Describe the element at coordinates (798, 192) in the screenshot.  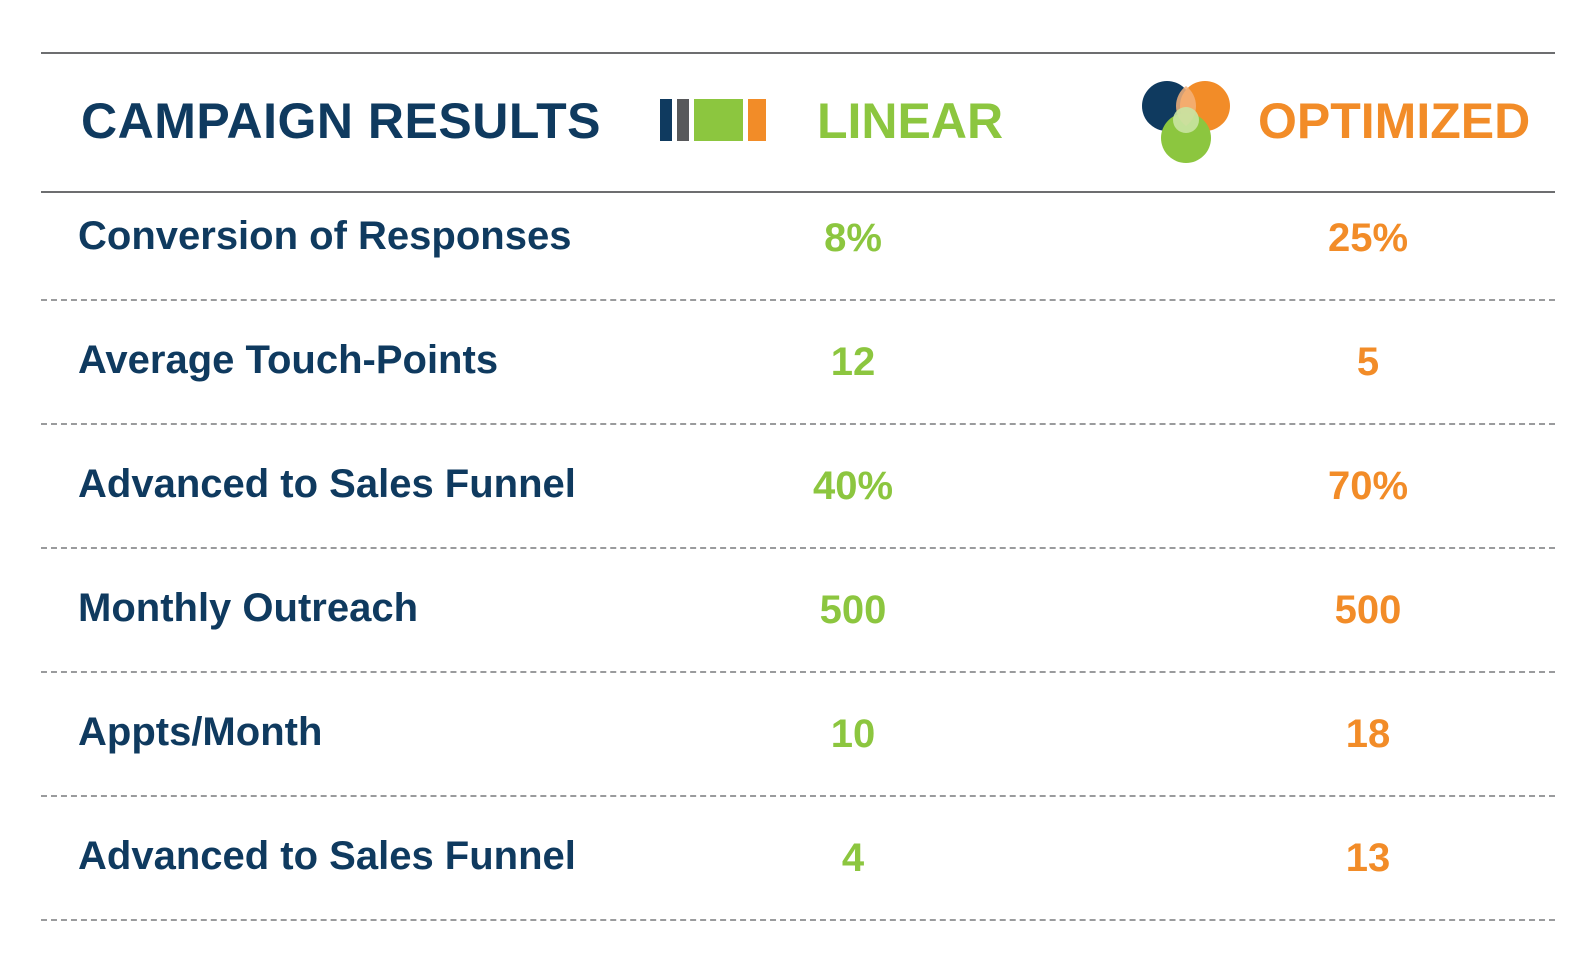
I see `header-rule` at that location.